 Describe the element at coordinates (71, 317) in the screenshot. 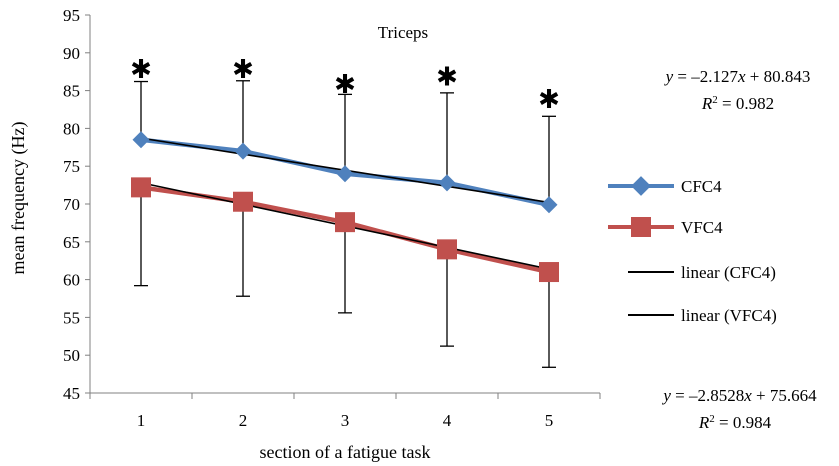

I see `y-tick-label: 55` at that location.